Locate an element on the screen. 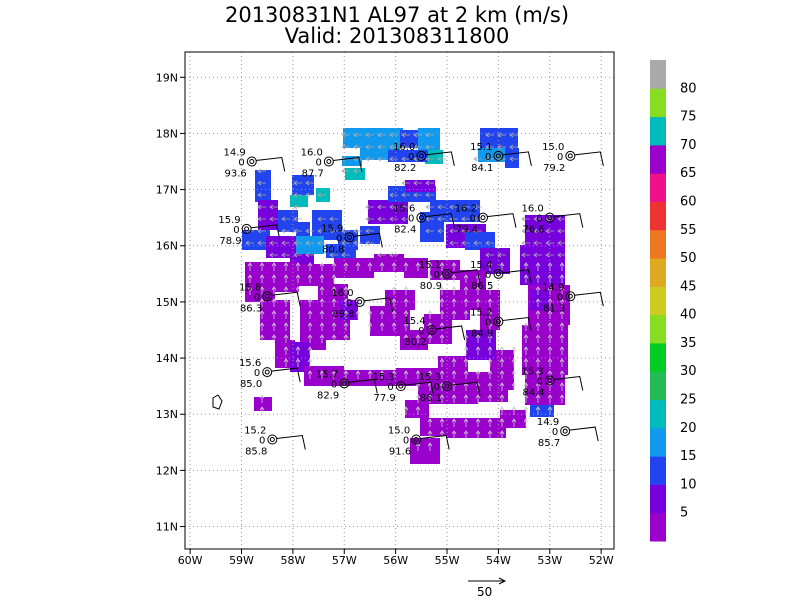  svg-text: 87.7 is located at coordinates (313, 174).